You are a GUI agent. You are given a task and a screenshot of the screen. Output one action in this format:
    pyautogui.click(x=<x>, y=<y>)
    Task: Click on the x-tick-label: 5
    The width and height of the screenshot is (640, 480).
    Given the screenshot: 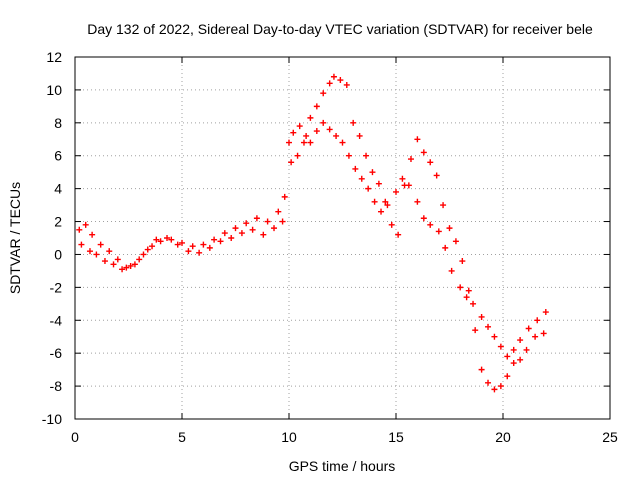 What is the action you would take?
    pyautogui.click(x=182, y=437)
    